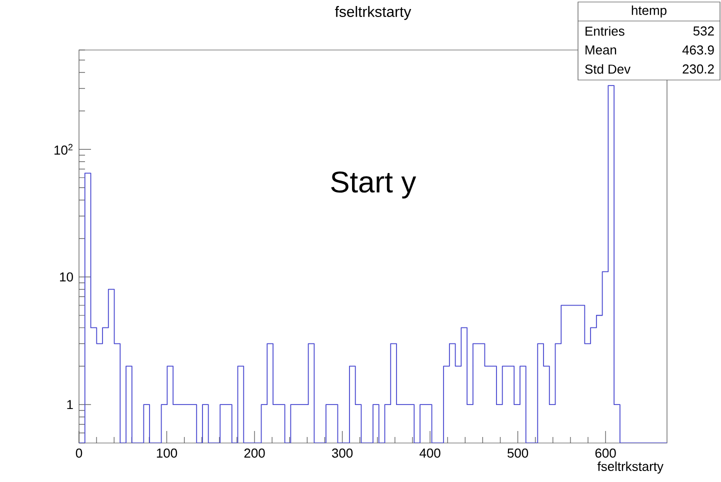  I want to click on text: 463.9, so click(698, 50).